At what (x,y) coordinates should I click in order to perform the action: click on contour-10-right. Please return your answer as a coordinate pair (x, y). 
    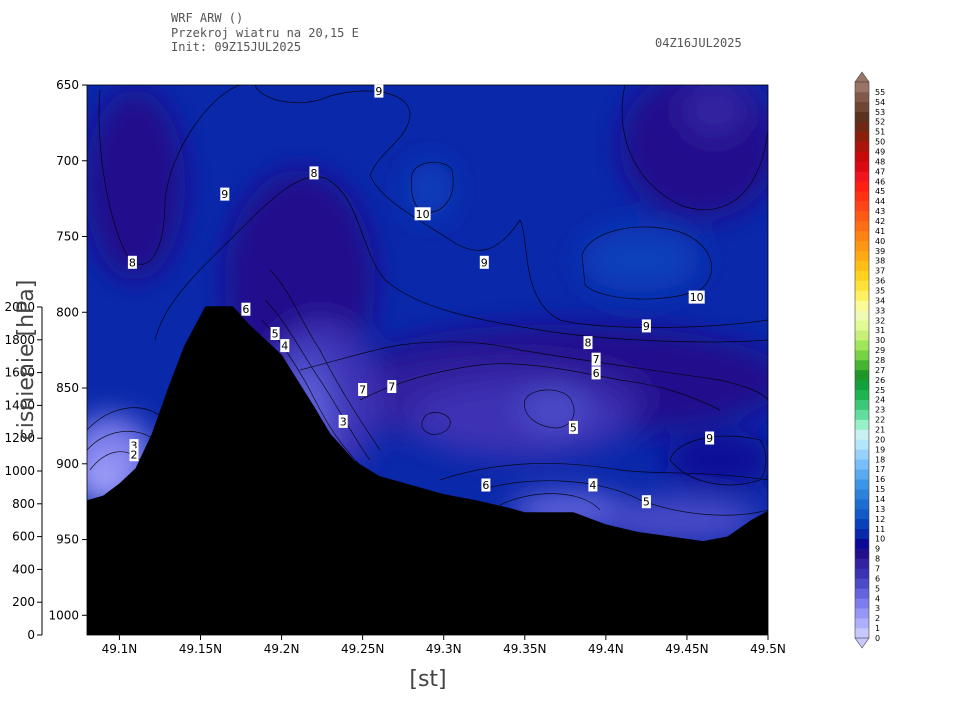
    Looking at the image, I should click on (647, 263).